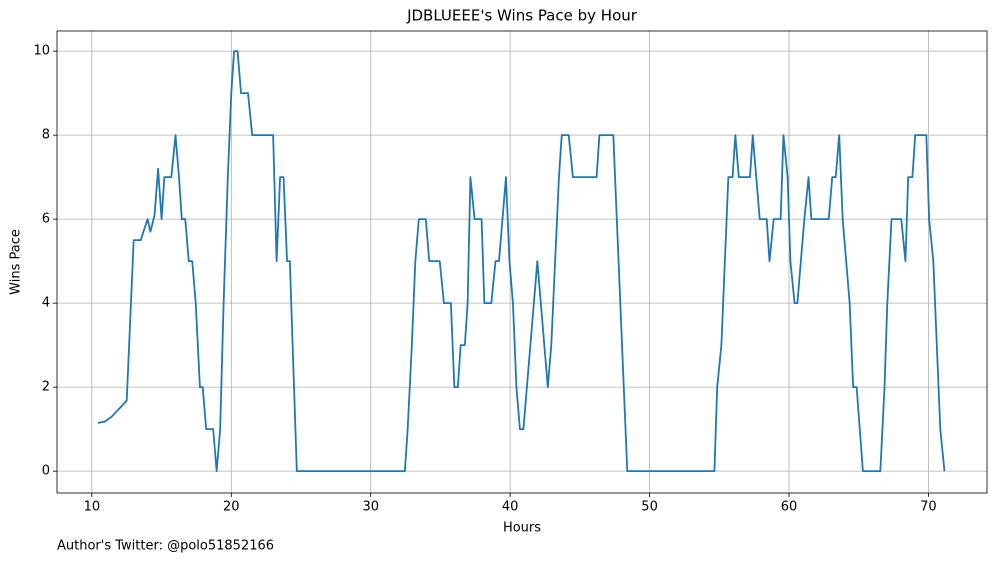 The image size is (997, 562). What do you see at coordinates (46, 135) in the screenshot?
I see `y-tick-label: 8` at bounding box center [46, 135].